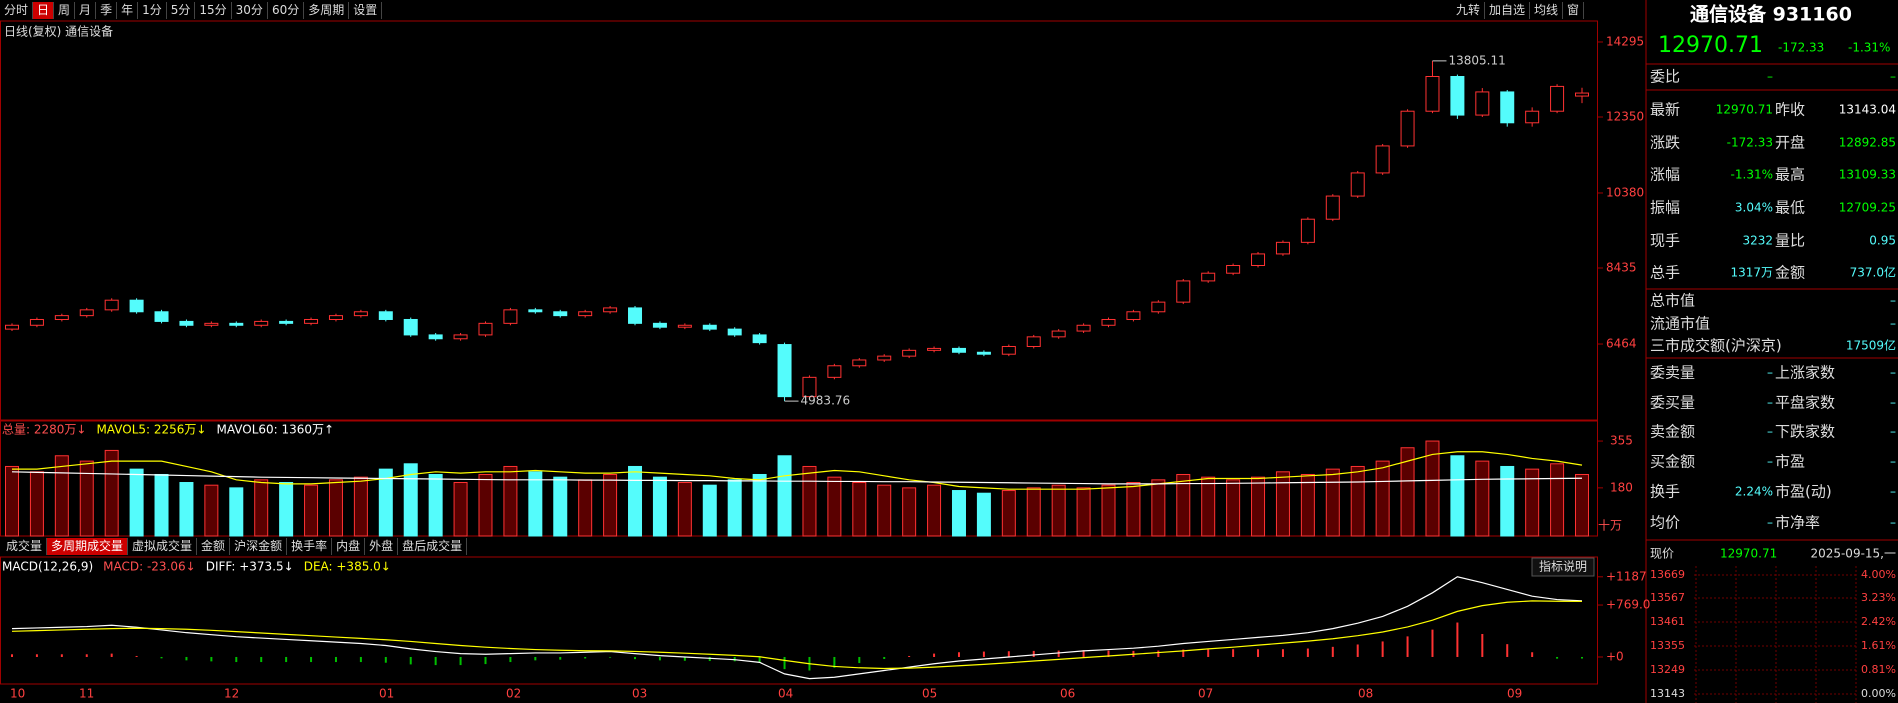 This screenshot has height=703, width=1898. I want to click on period-button: 5分, so click(181, 10).